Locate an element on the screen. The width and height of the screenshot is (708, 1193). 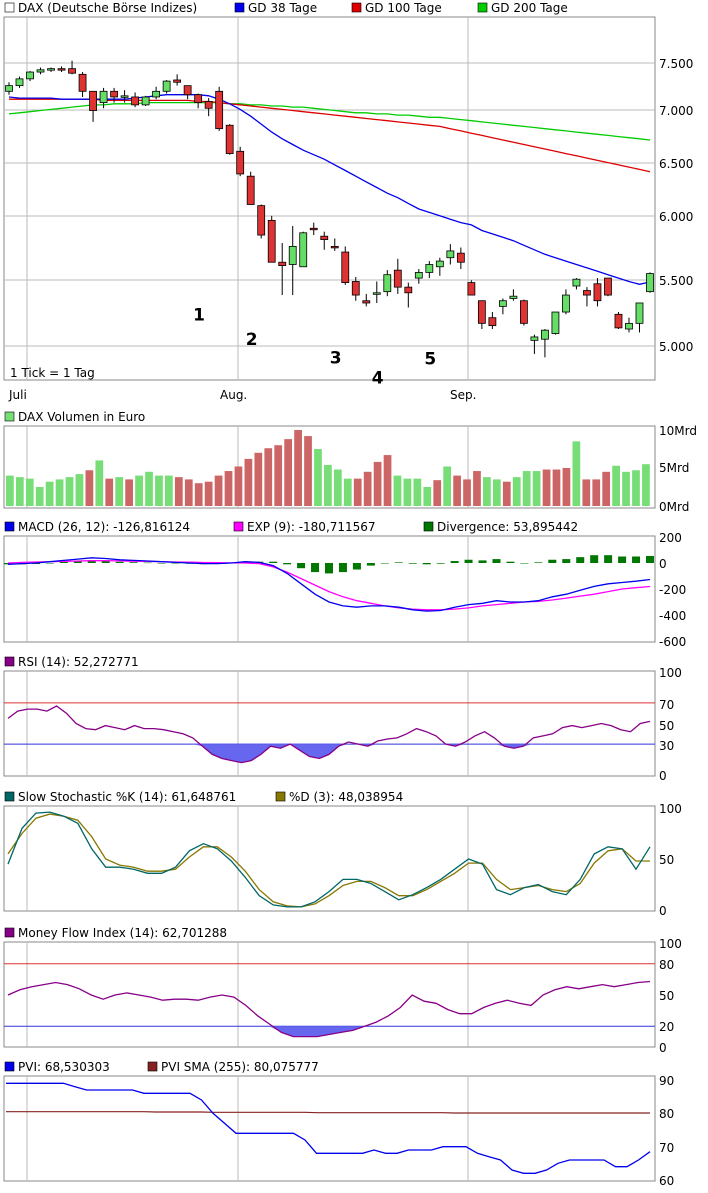
wave-label-5: 5 is located at coordinates (430, 359).